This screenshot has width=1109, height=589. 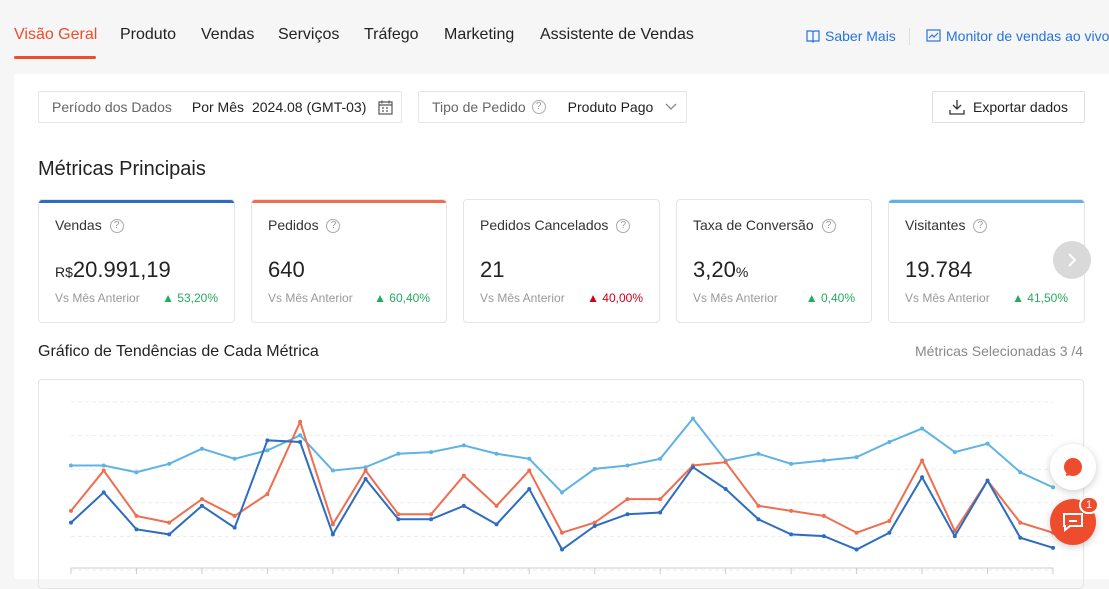 I want to click on selected-metrics-count: Métricas Selecionadas 3 /4, so click(x=999, y=351).